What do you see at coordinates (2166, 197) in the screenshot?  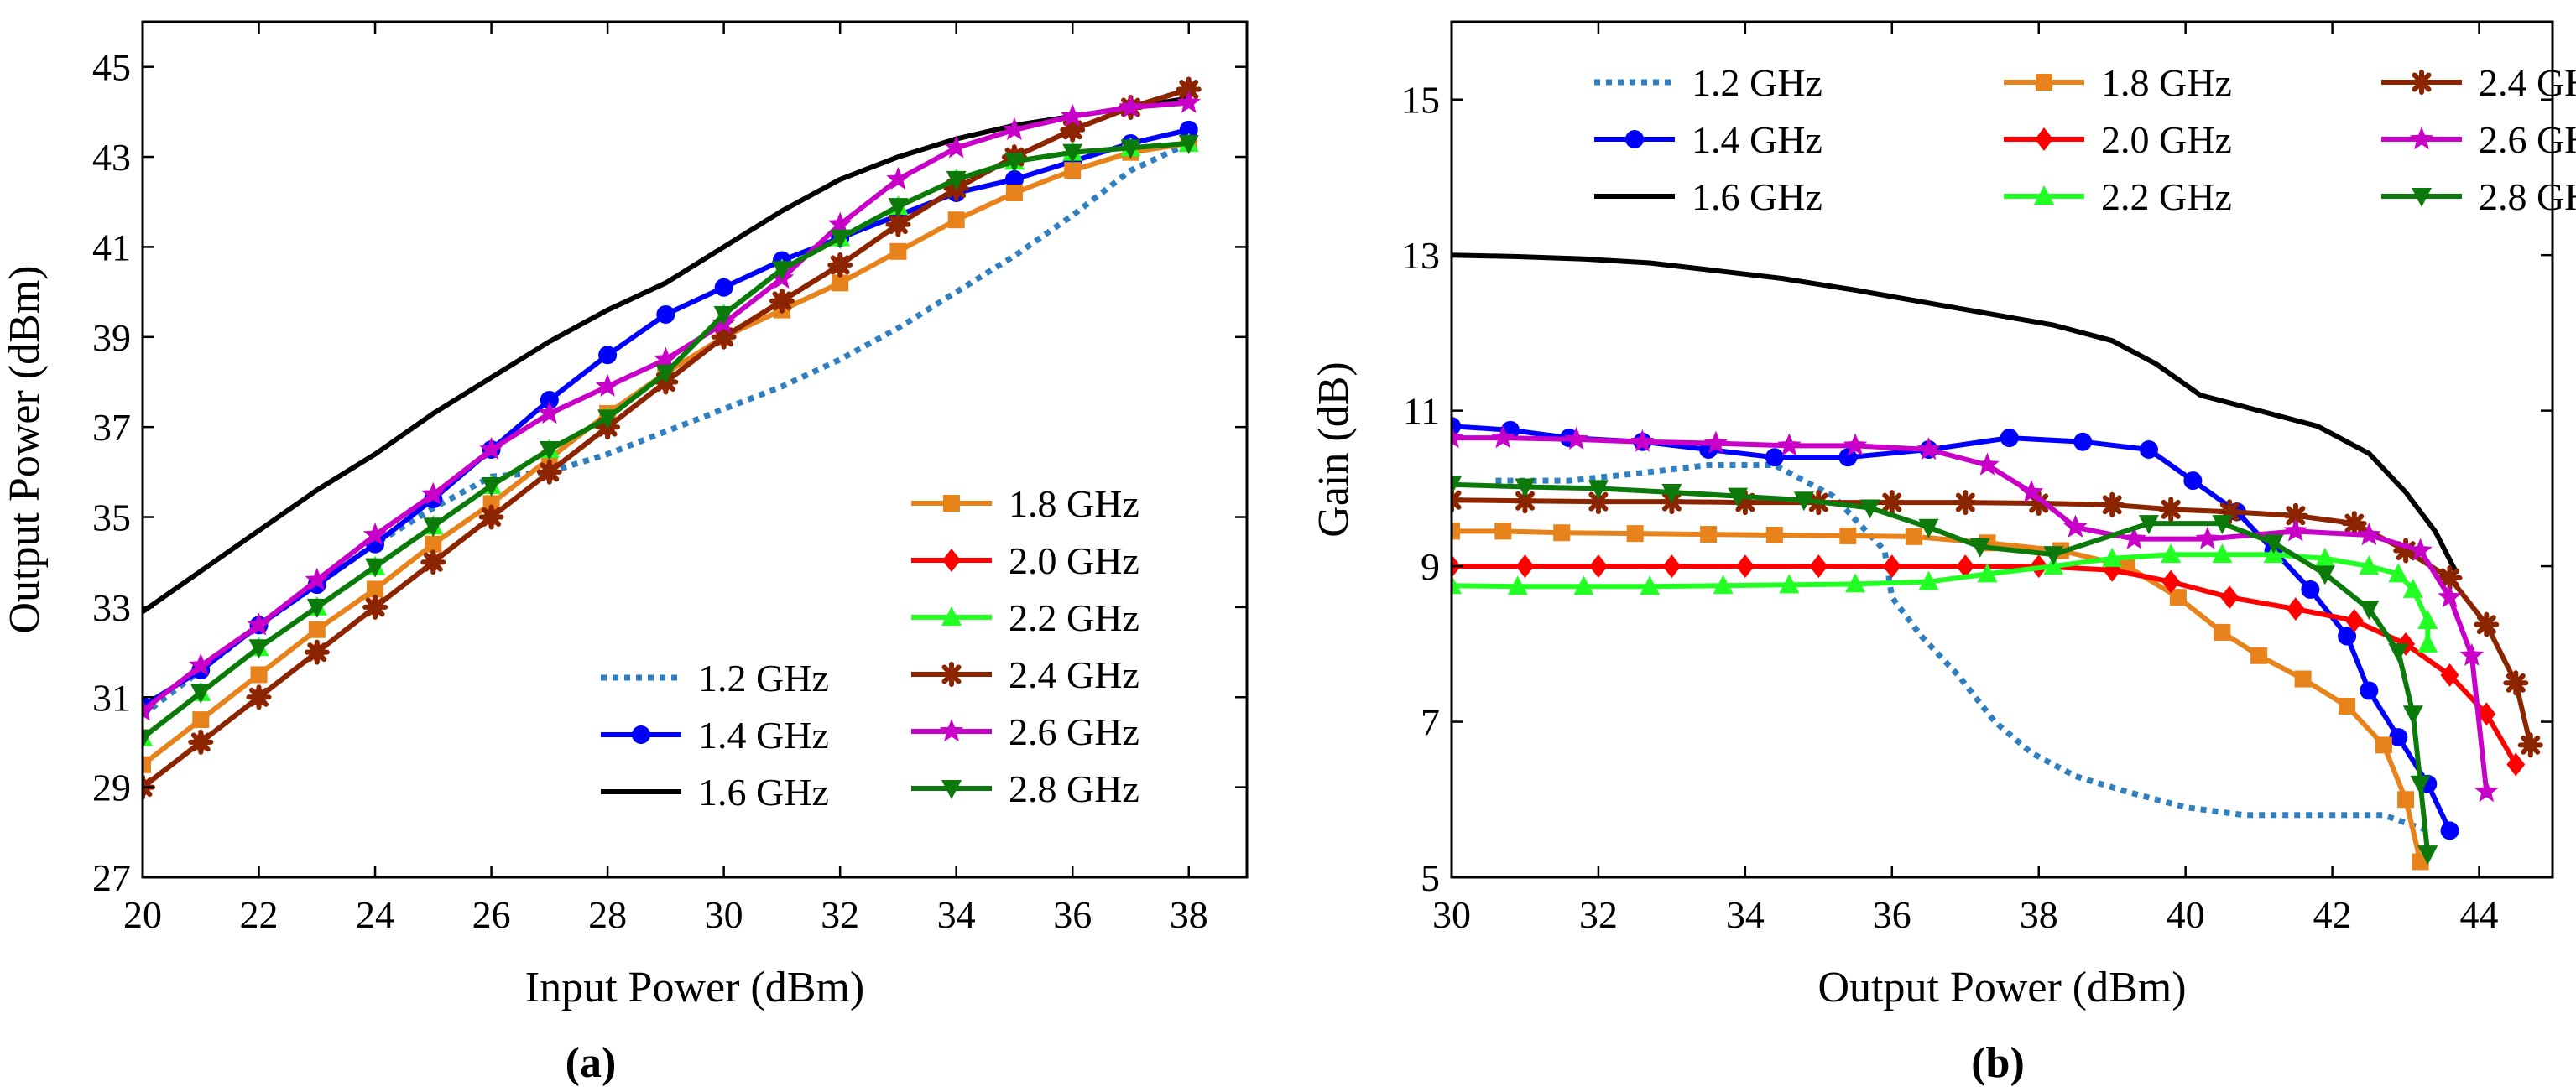 I see `legend-label: 2.2 GHz` at bounding box center [2166, 197].